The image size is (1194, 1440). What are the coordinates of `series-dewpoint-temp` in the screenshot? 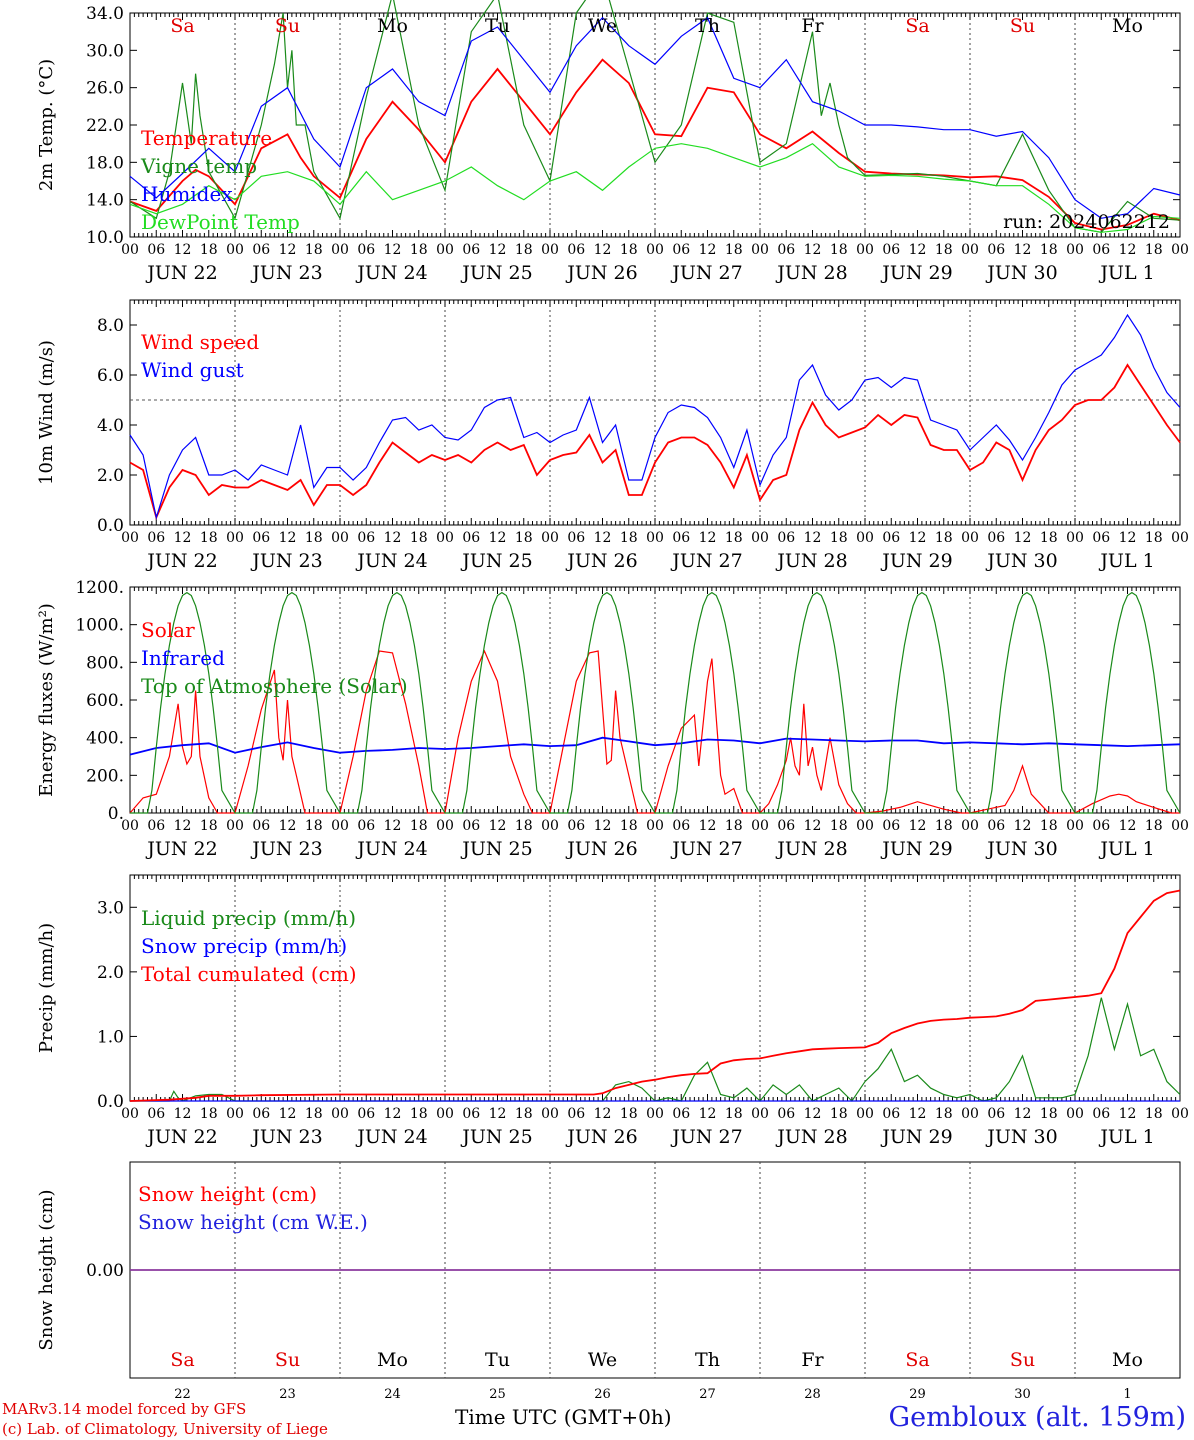 It's located at (655, 187).